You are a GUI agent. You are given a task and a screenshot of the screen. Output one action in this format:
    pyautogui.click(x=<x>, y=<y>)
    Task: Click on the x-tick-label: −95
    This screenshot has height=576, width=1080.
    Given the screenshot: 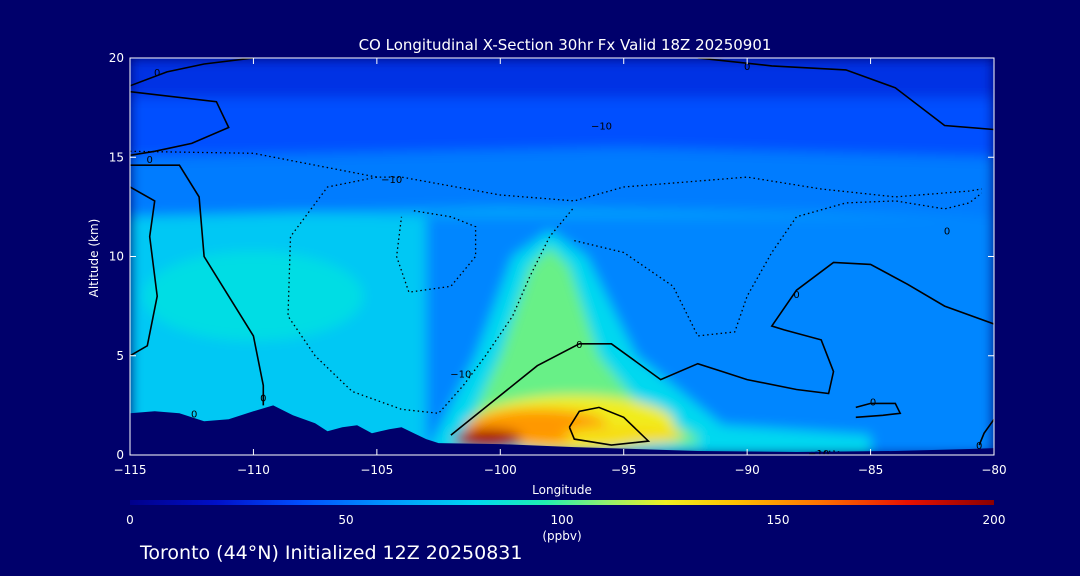 What is the action you would take?
    pyautogui.click(x=623, y=470)
    